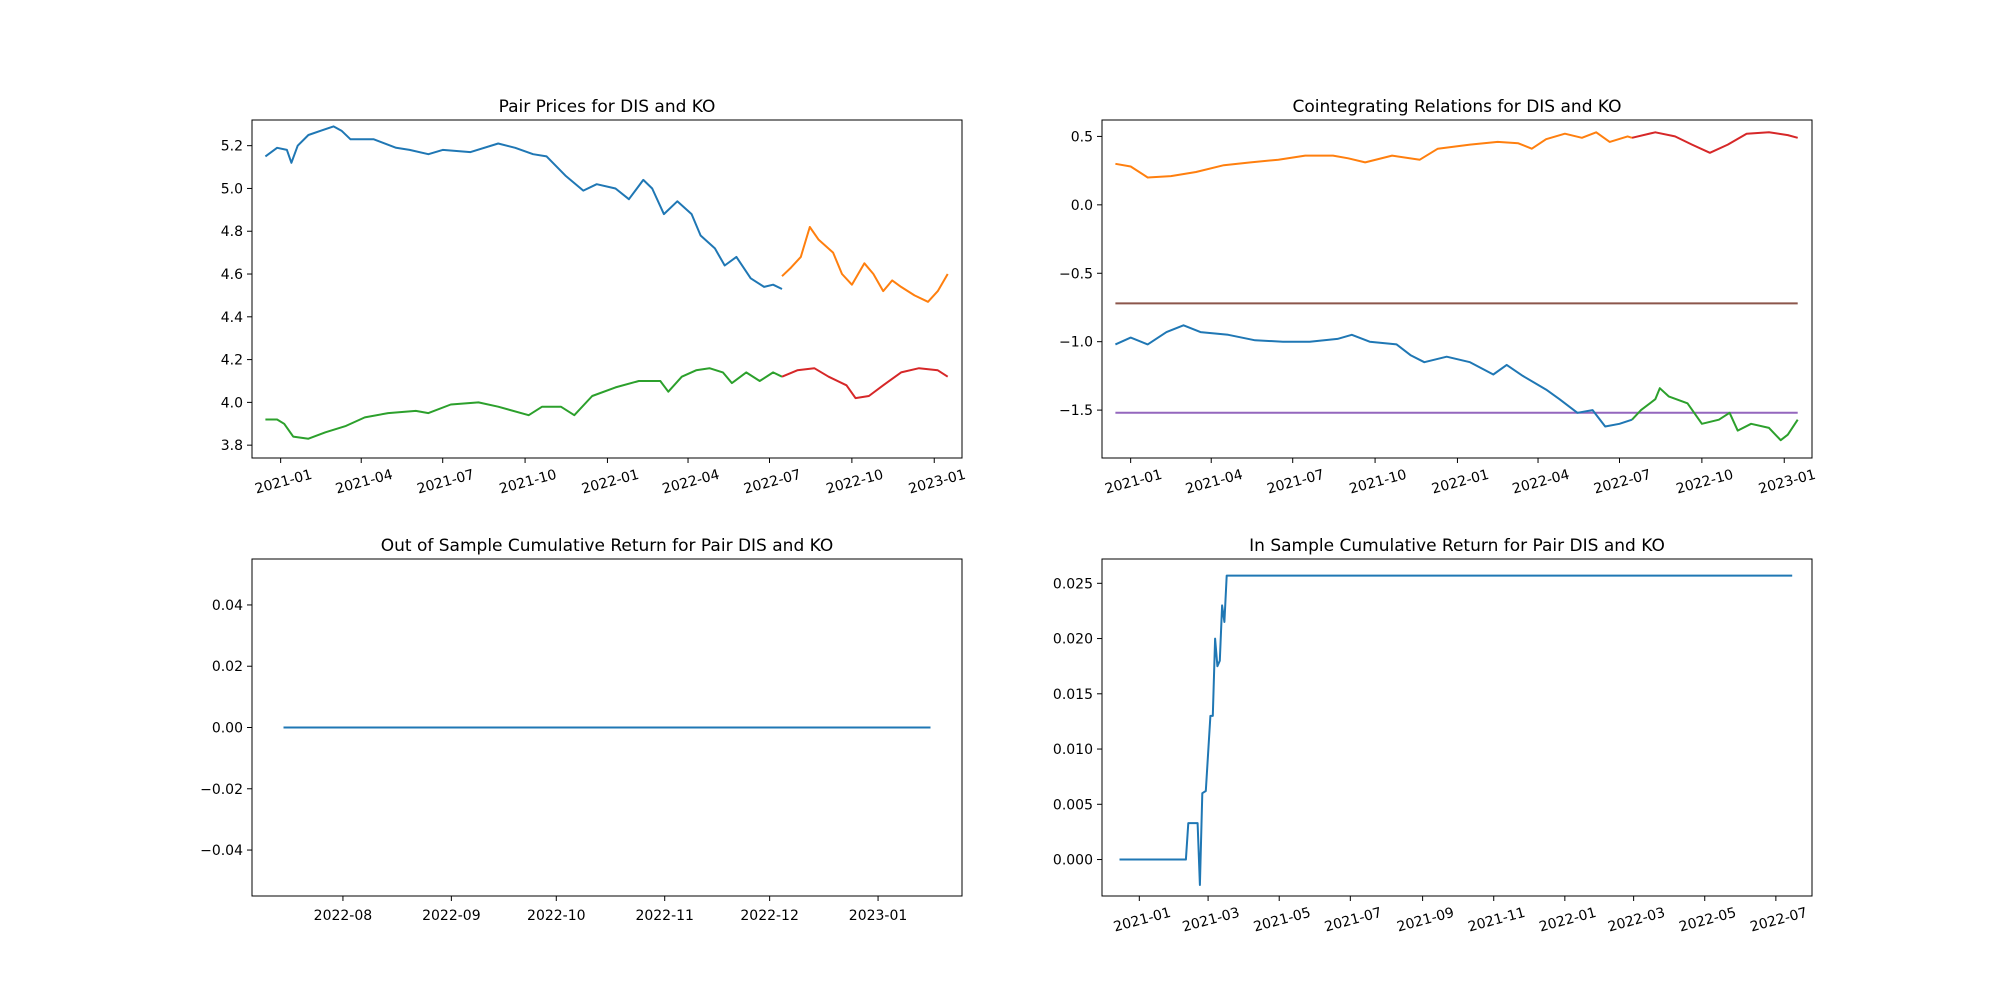 The image size is (2000, 1000). What do you see at coordinates (1073, 805) in the screenshot?
I see `y-tick-label: 0.005` at bounding box center [1073, 805].